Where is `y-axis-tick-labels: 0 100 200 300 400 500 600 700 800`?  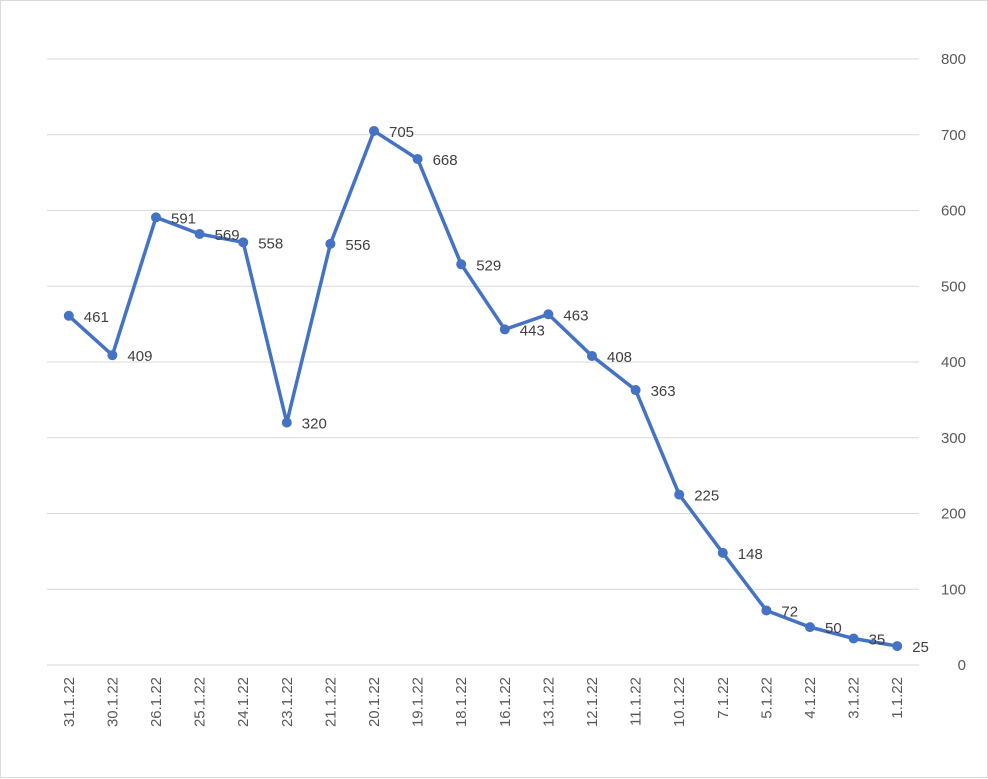
y-axis-tick-labels: 0 100 200 300 400 500 600 700 800 is located at coordinates (953, 362).